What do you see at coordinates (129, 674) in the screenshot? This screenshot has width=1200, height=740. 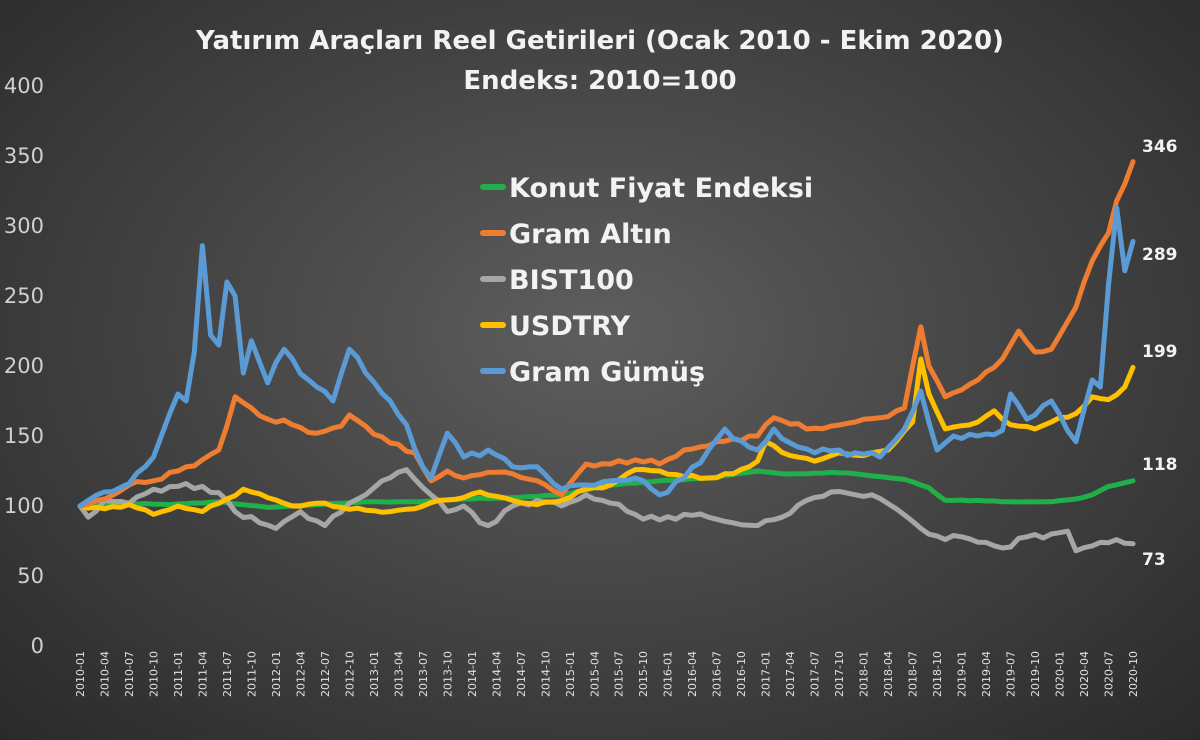 I see `x-tick-label: 2010-07` at bounding box center [129, 674].